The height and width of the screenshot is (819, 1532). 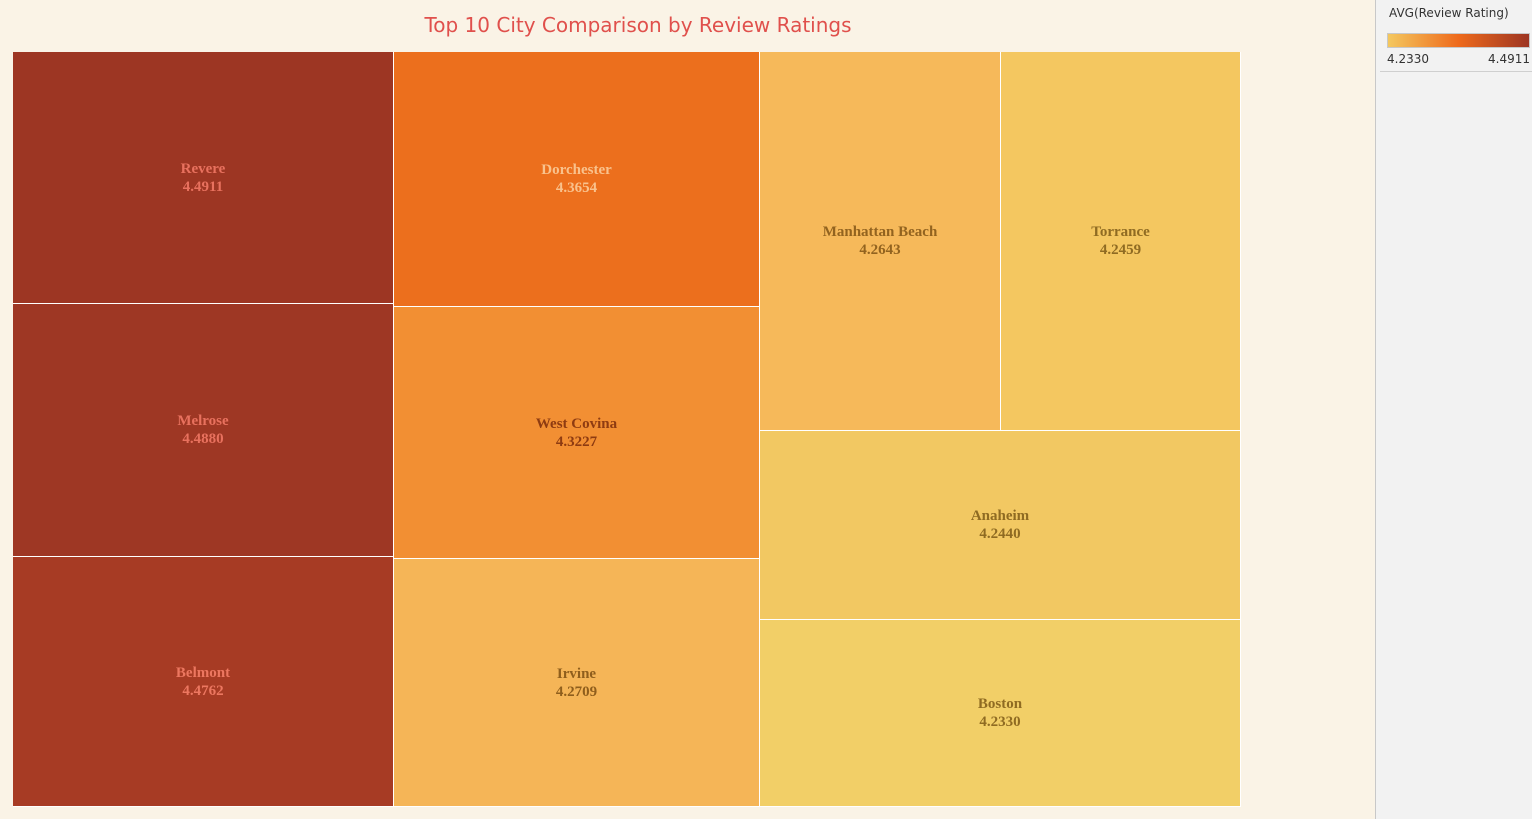 What do you see at coordinates (203, 430) in the screenshot?
I see `treemap-tile-melrose: Melrose 4.4880` at bounding box center [203, 430].